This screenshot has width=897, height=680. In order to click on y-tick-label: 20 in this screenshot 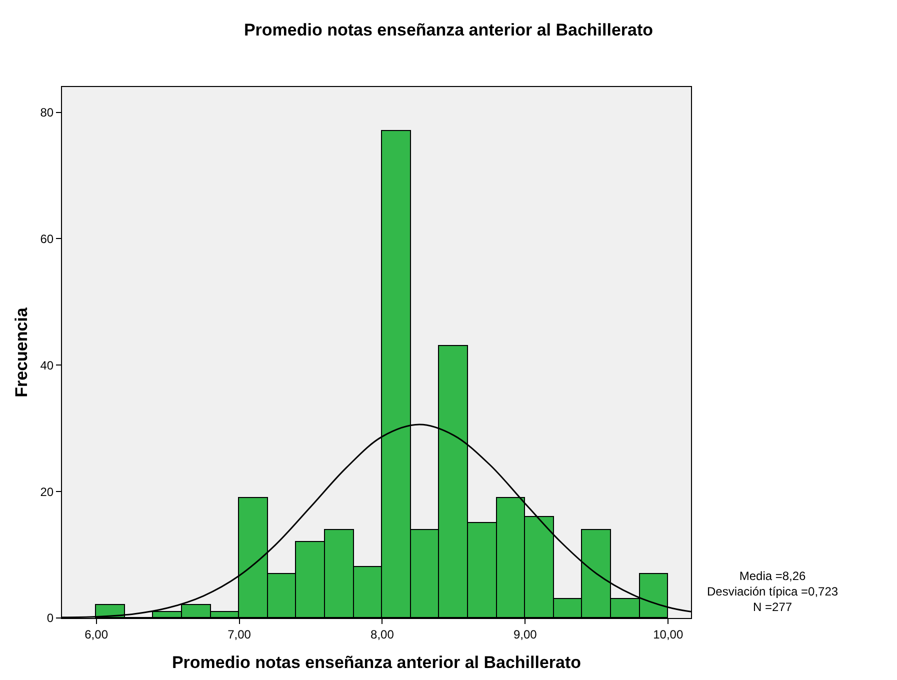, I will do `click(47, 491)`.